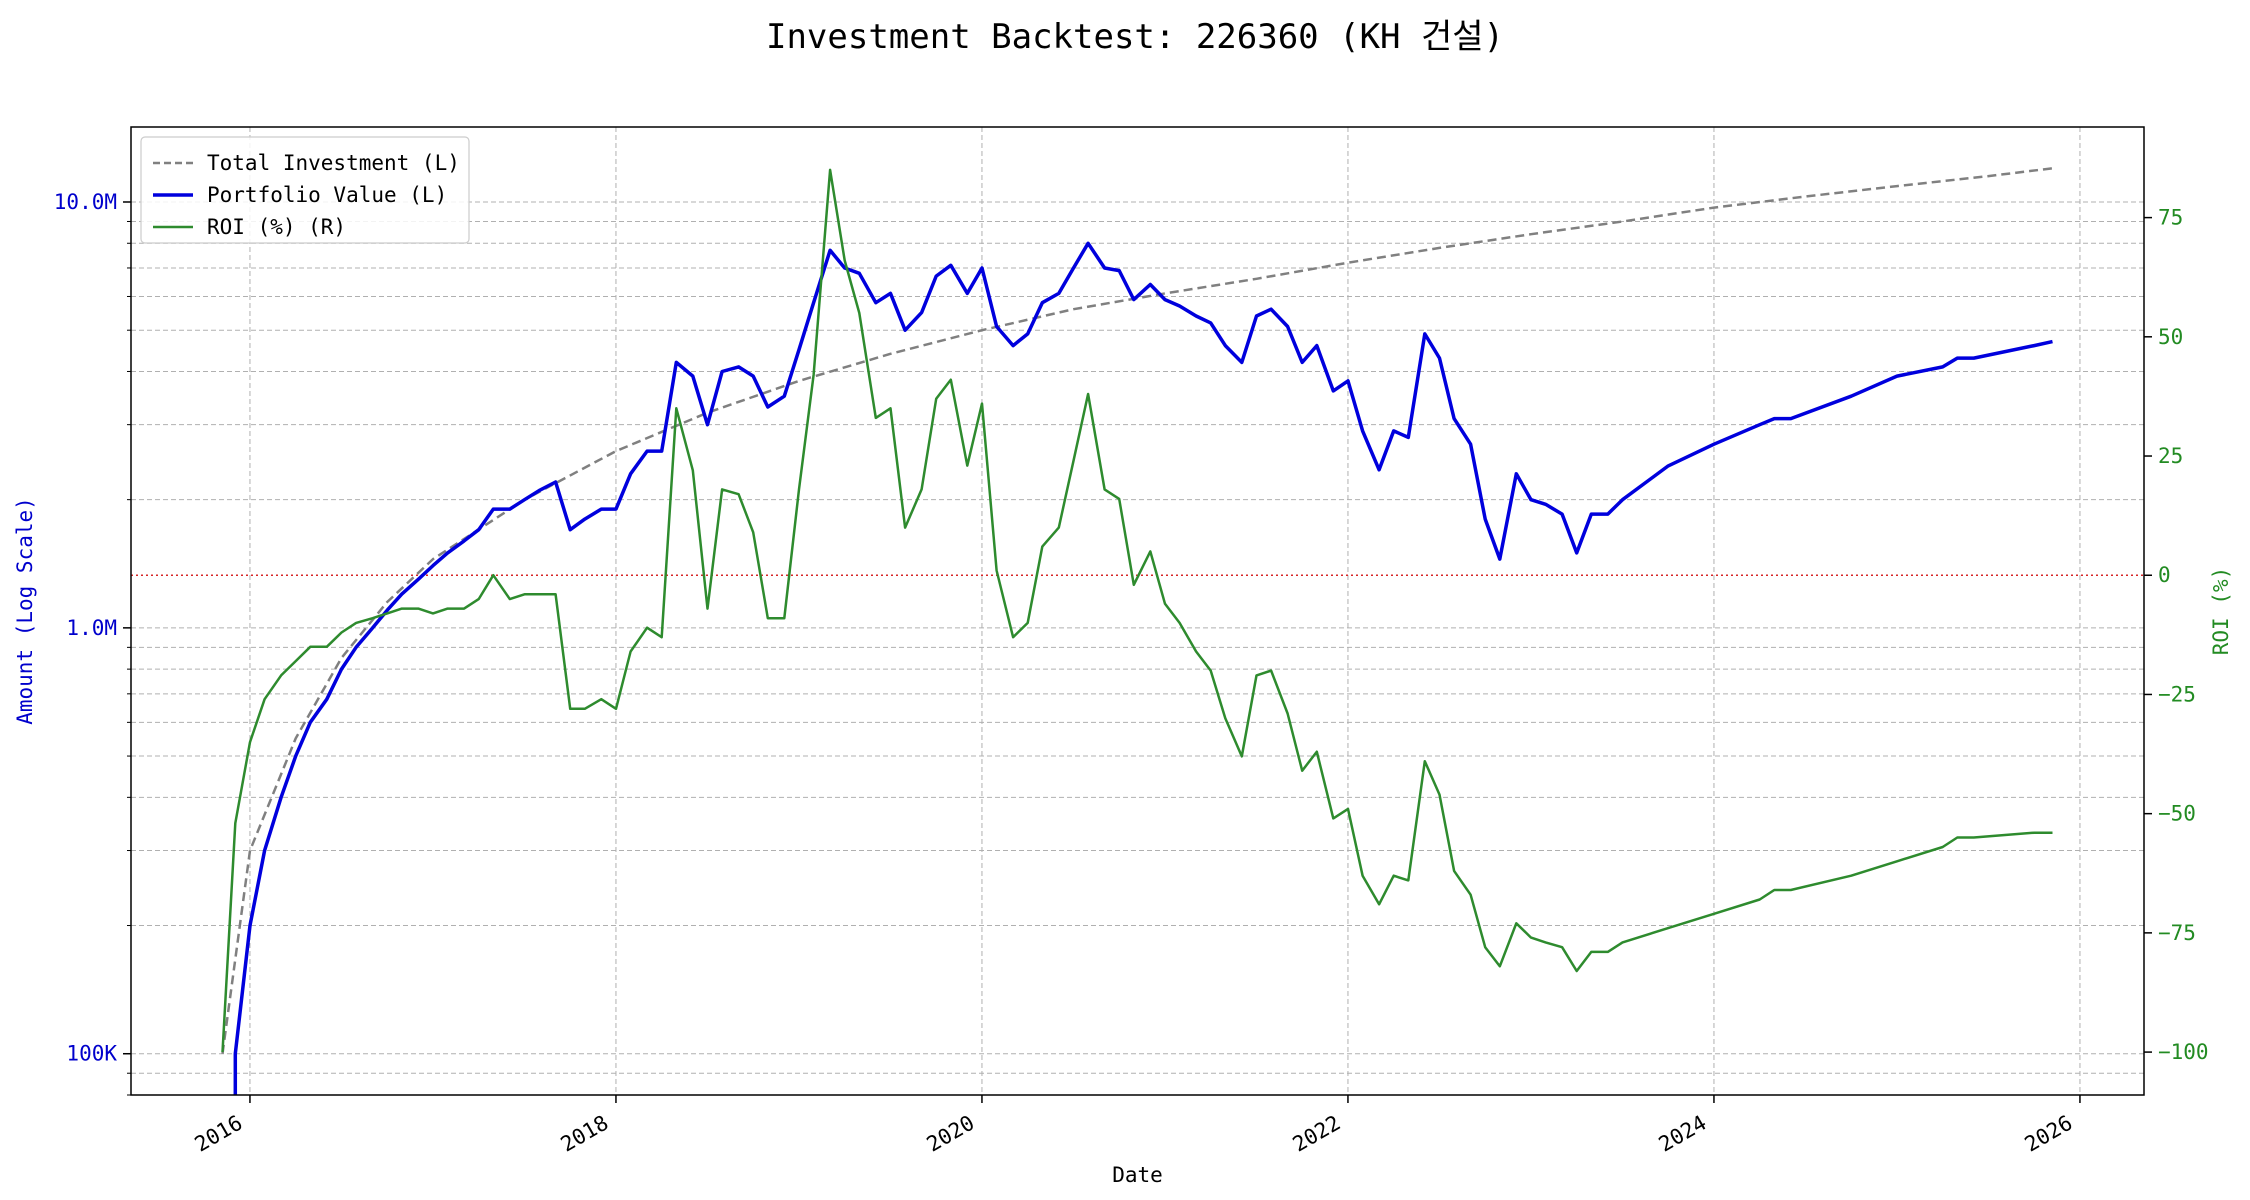 Image resolution: width=2250 pixels, height=1200 pixels. What do you see at coordinates (2164, 575) in the screenshot?
I see `y-right-tick-label: 0` at bounding box center [2164, 575].